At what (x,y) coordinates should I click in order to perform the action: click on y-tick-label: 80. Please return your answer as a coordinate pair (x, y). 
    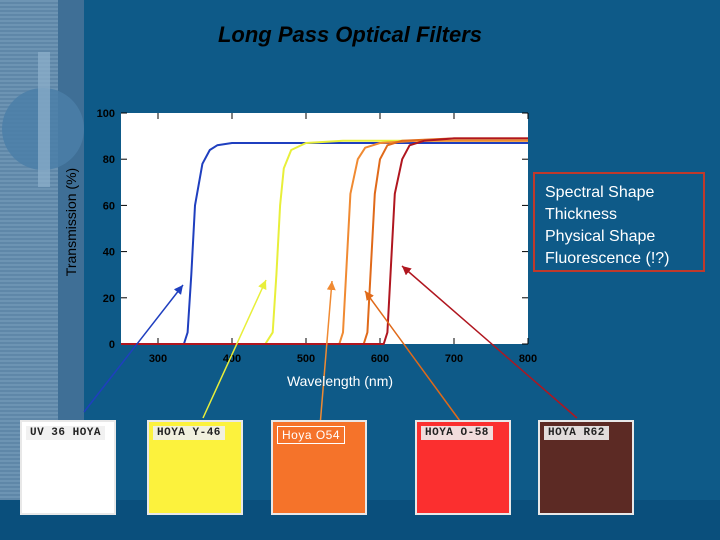
    Looking at the image, I should click on (109, 160).